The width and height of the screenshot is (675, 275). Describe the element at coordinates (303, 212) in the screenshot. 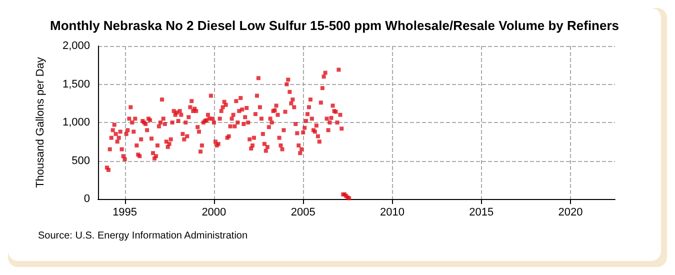

I see `x-tick-label: 2005` at that location.